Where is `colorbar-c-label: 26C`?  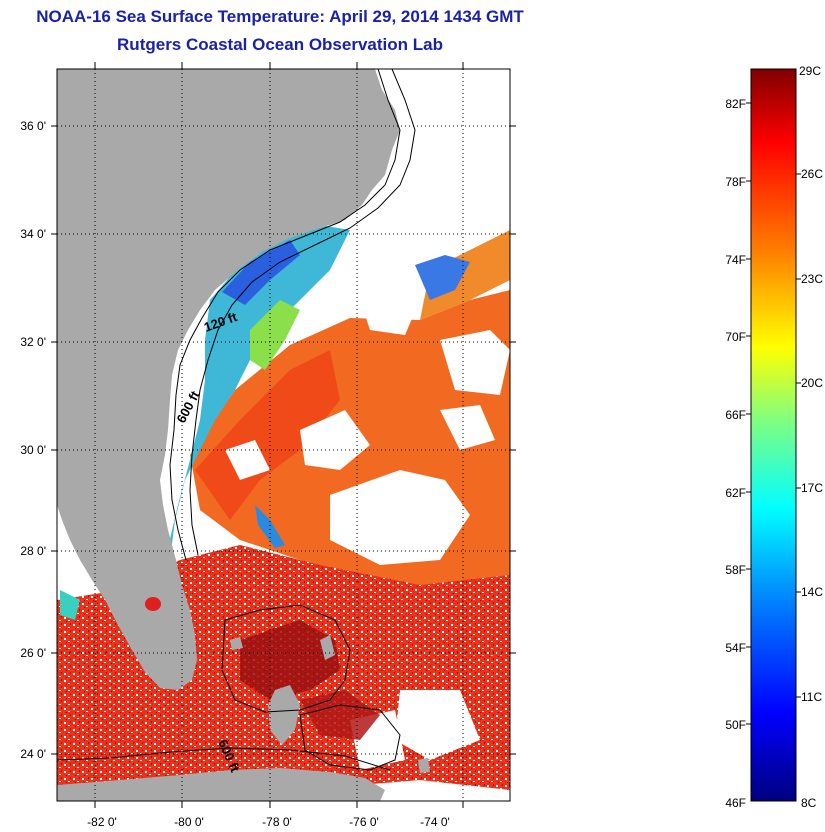
colorbar-c-label: 26C is located at coordinates (812, 174).